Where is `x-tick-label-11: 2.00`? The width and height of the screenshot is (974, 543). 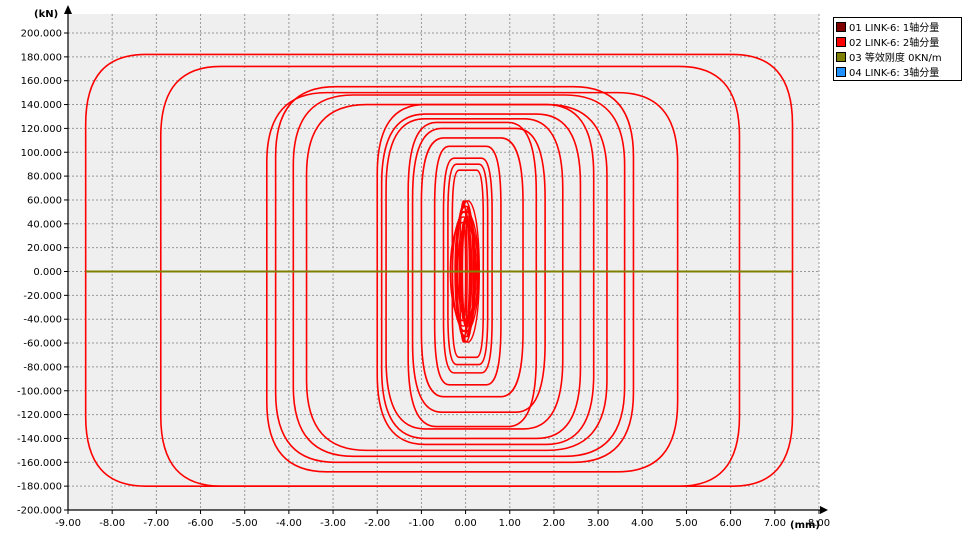 x-tick-label-11: 2.00 is located at coordinates (554, 523).